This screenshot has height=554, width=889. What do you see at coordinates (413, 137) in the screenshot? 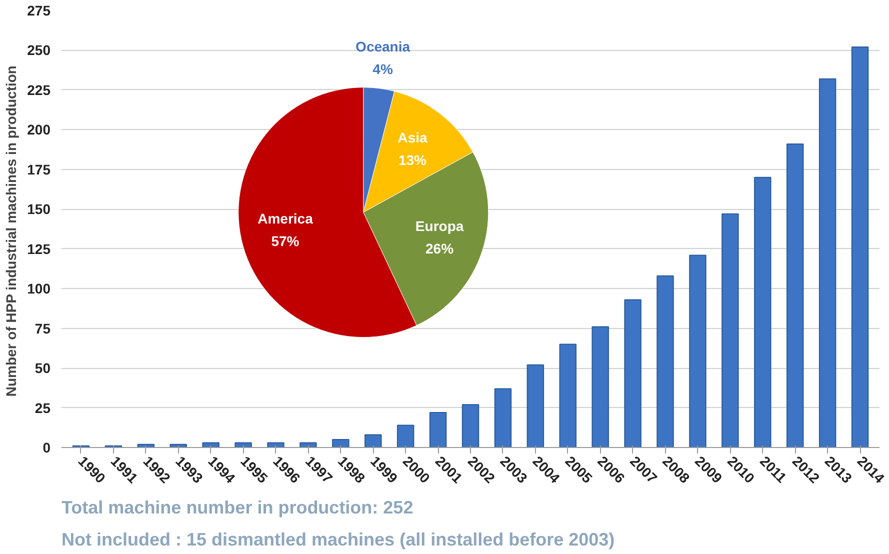
I see `slice-label: Asia` at bounding box center [413, 137].